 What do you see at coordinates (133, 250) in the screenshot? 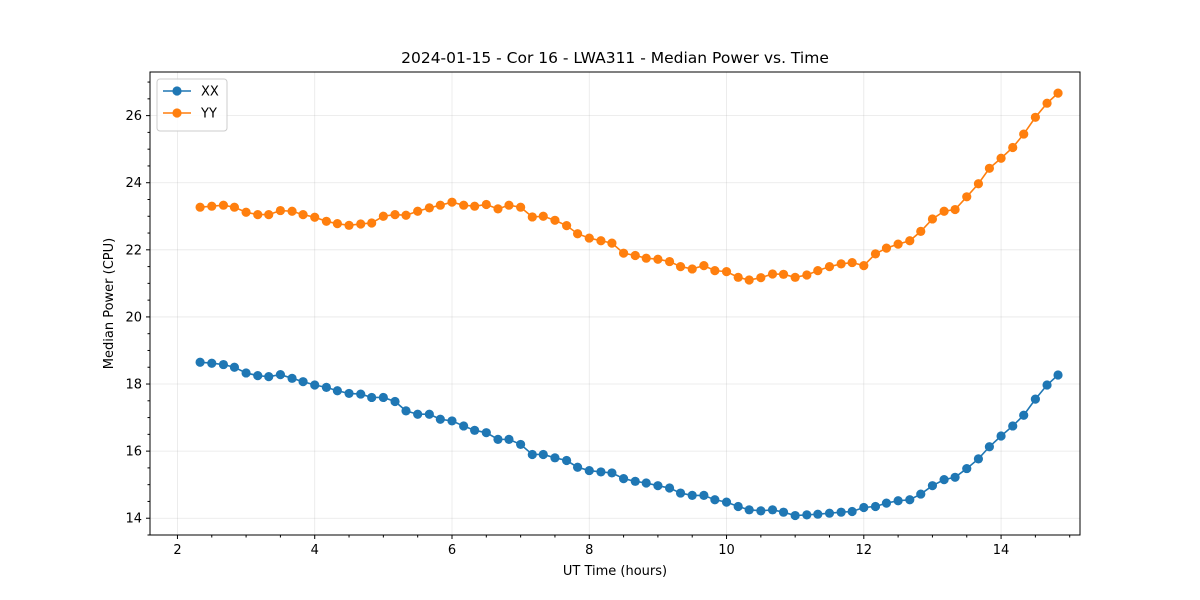
I see `y-tick-label: 22` at bounding box center [133, 250].